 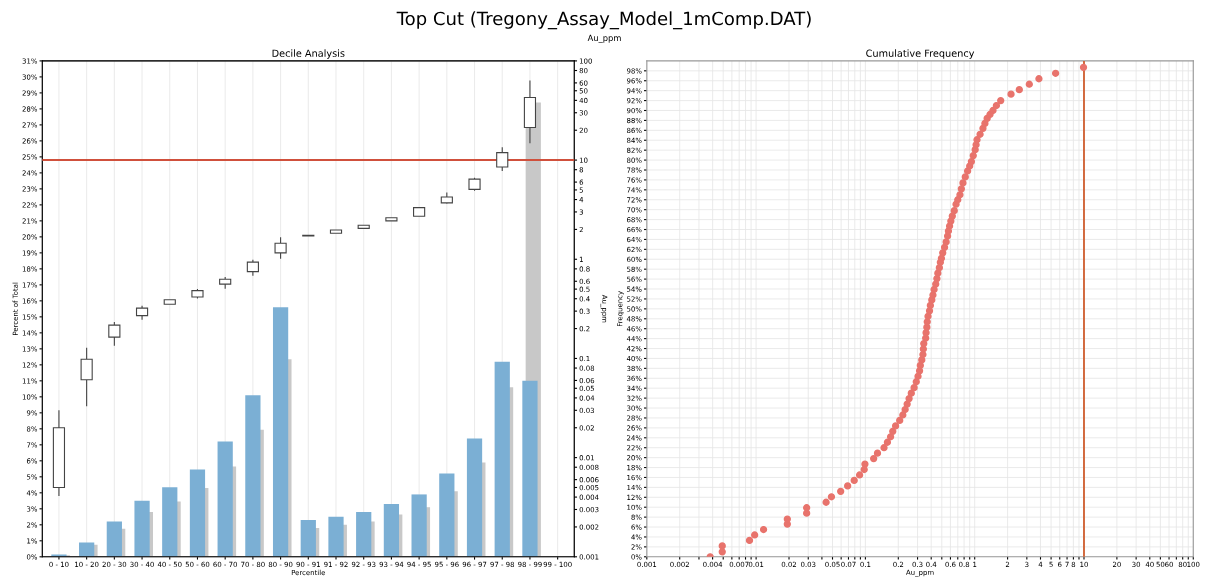 What do you see at coordinates (603, 20) in the screenshot?
I see `text: Top Cut (Tregony_Assay_Model_1mComp.DAT)` at bounding box center [603, 20].